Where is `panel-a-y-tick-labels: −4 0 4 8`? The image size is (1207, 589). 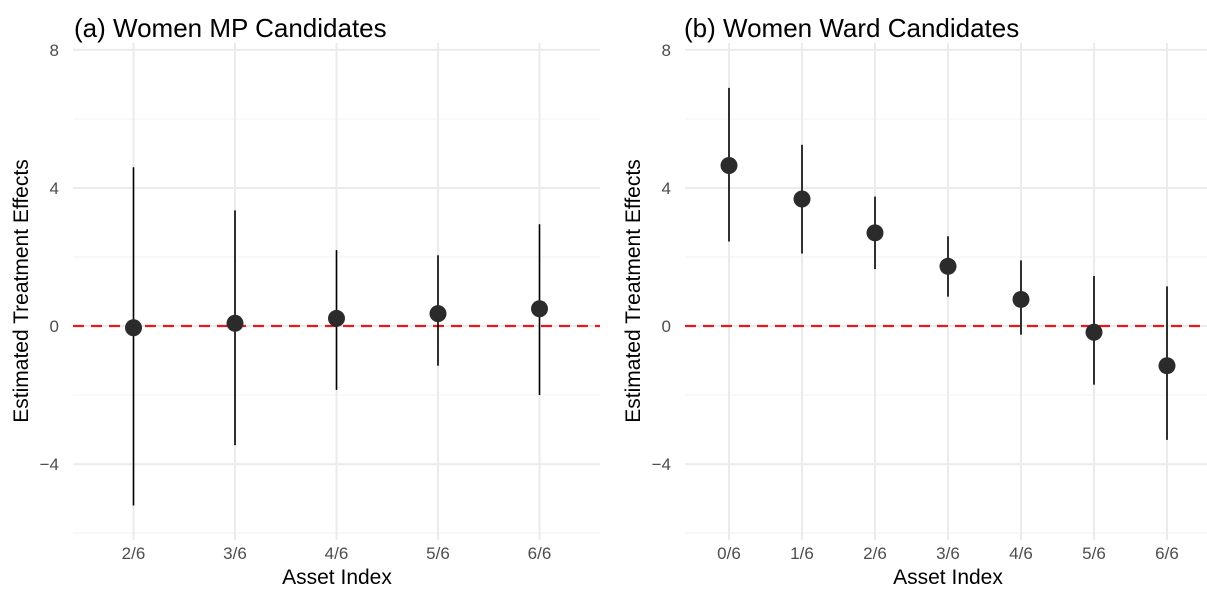 panel-a-y-tick-labels: −4 0 4 8 is located at coordinates (49, 257).